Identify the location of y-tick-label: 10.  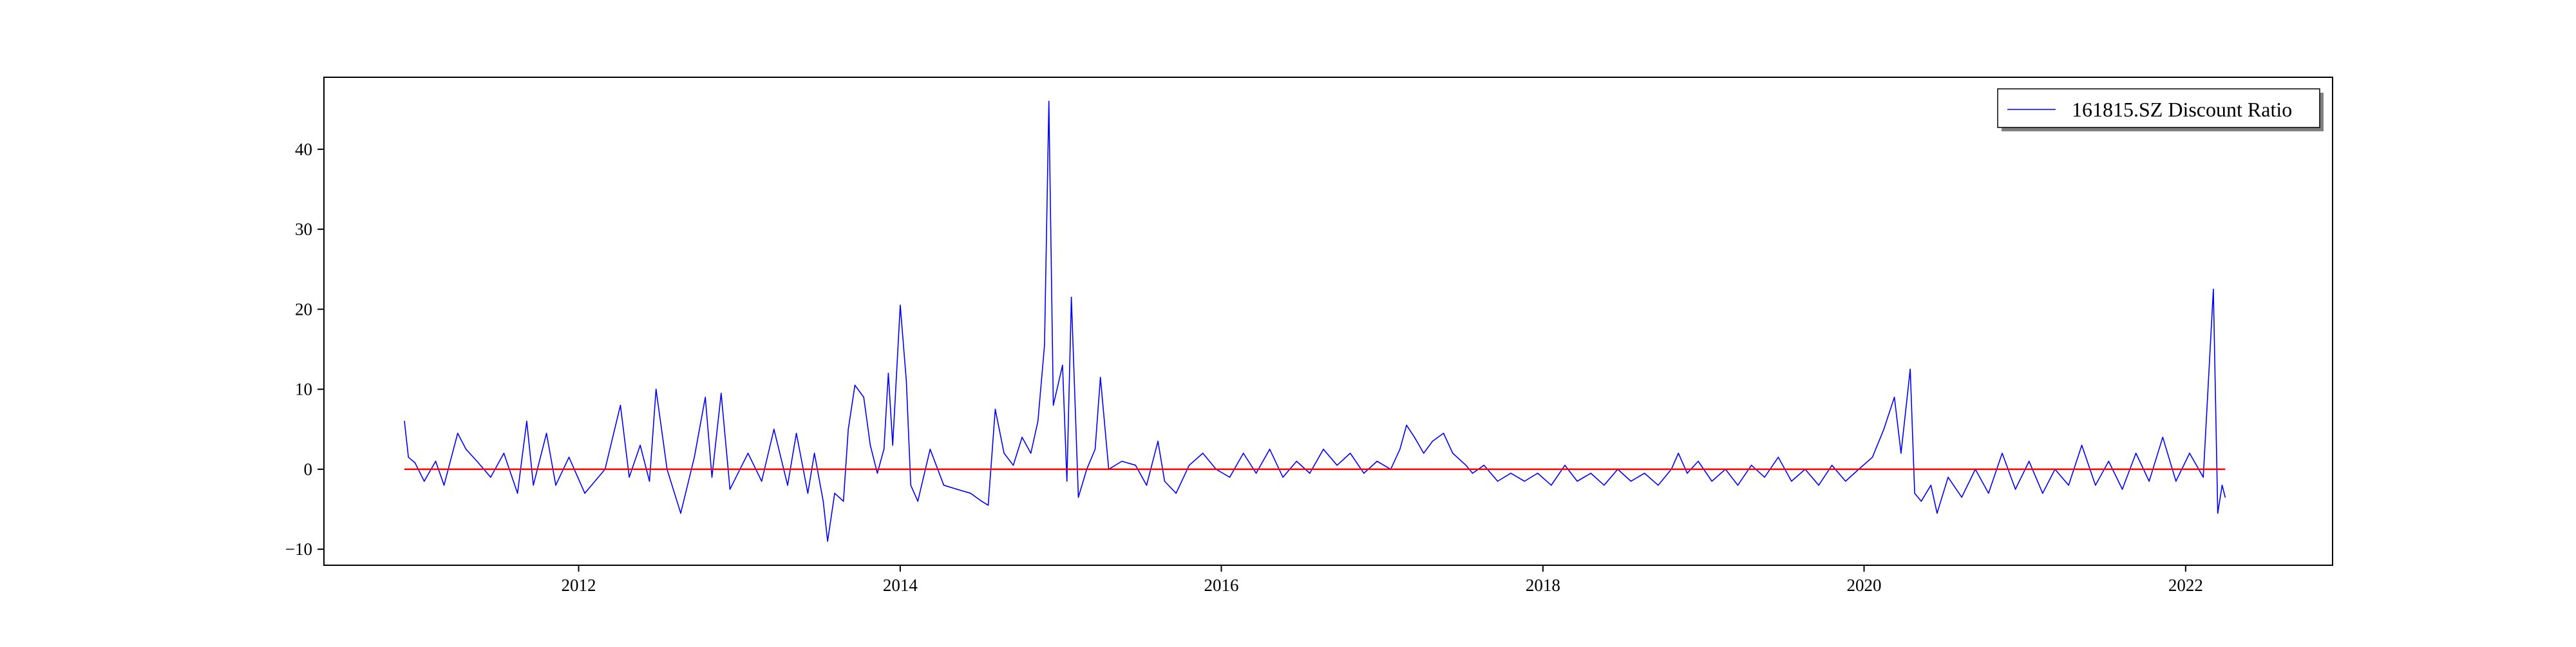
(303, 389).